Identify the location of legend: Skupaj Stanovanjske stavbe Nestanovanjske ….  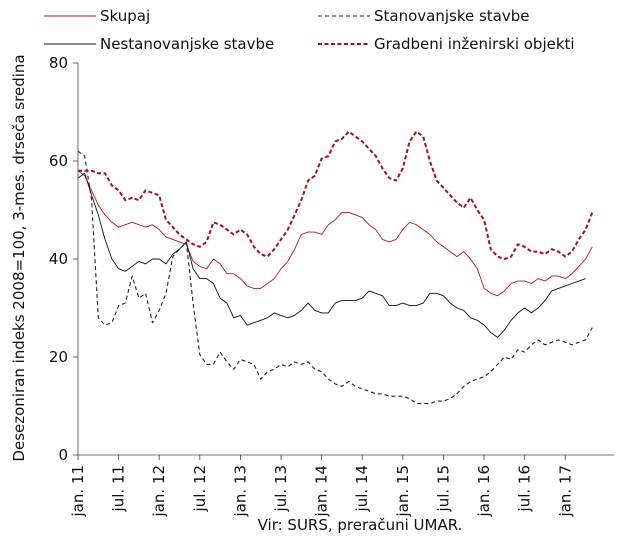
(309, 30).